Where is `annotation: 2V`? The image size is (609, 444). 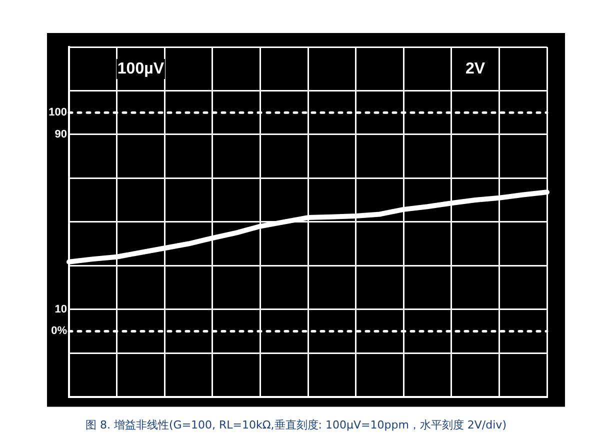 annotation: 2V is located at coordinates (476, 69).